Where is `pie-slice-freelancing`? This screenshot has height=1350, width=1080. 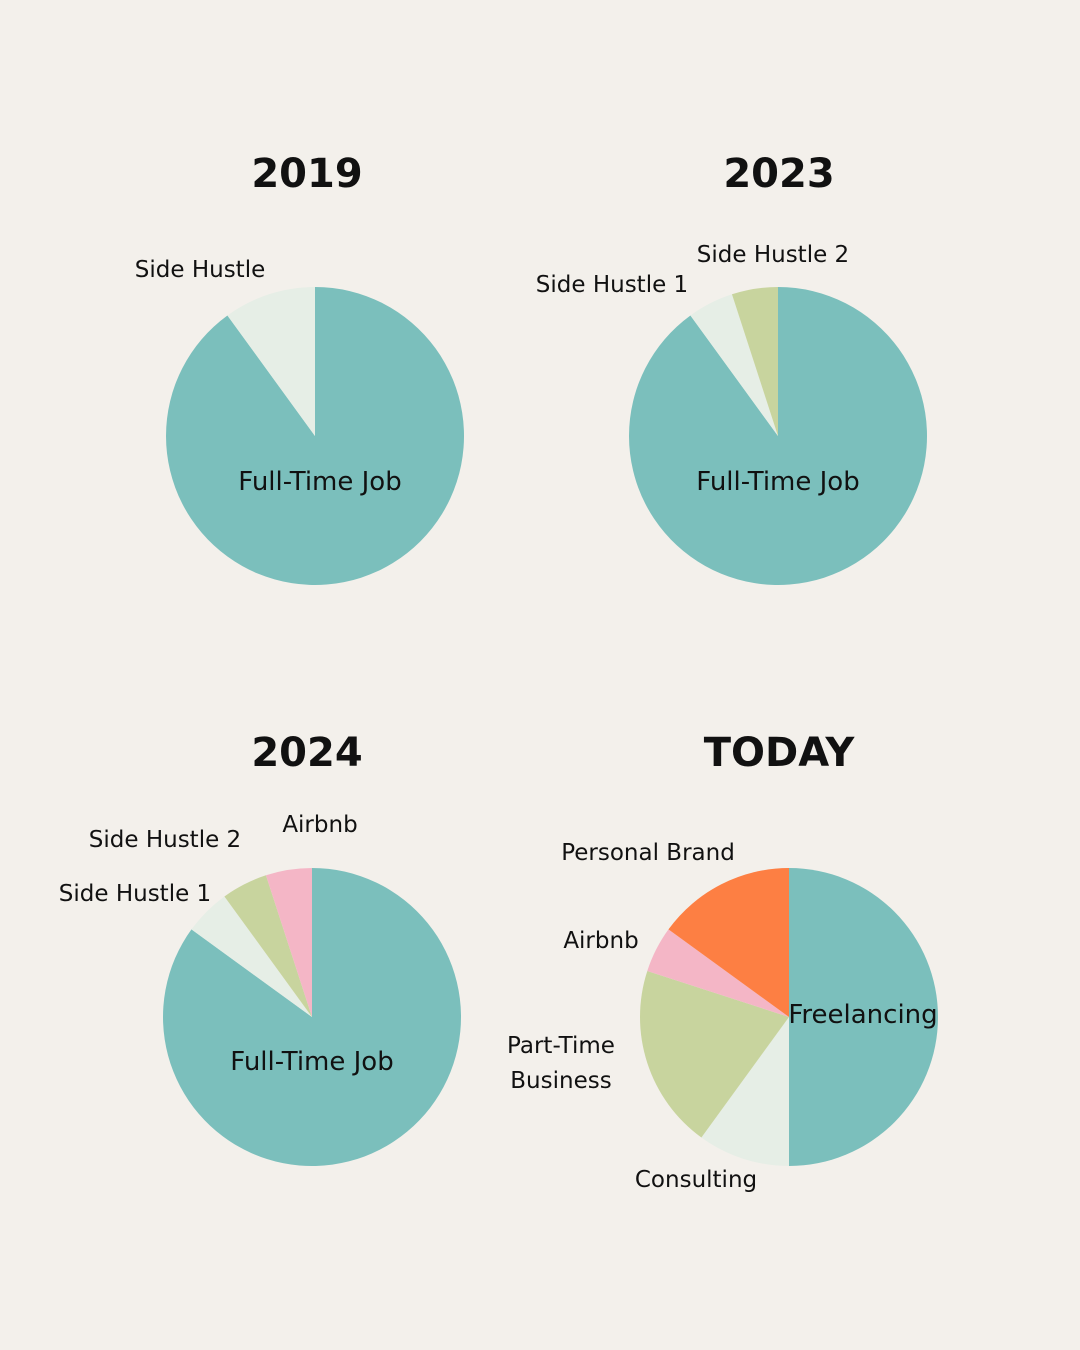 pie-slice-freelancing is located at coordinates (863, 1017).